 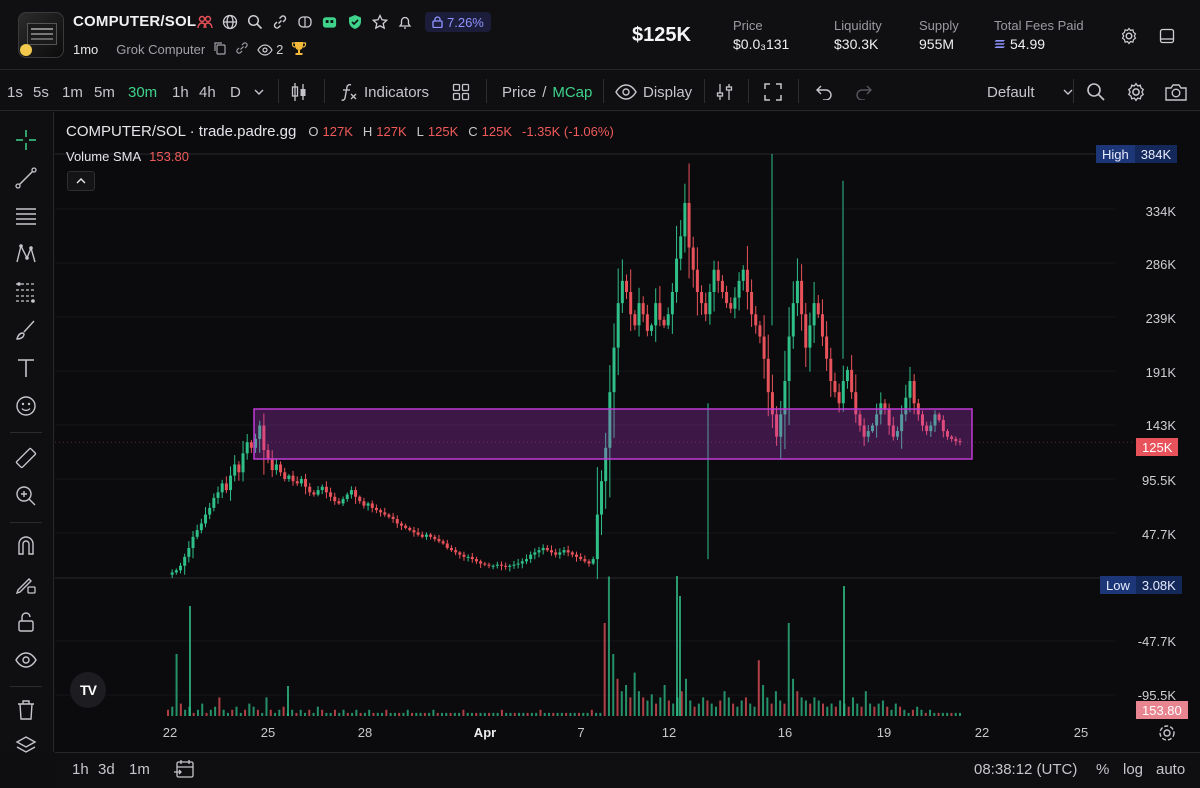 What do you see at coordinates (519, 92) in the screenshot?
I see `price-toggle-label: Price` at bounding box center [519, 92].